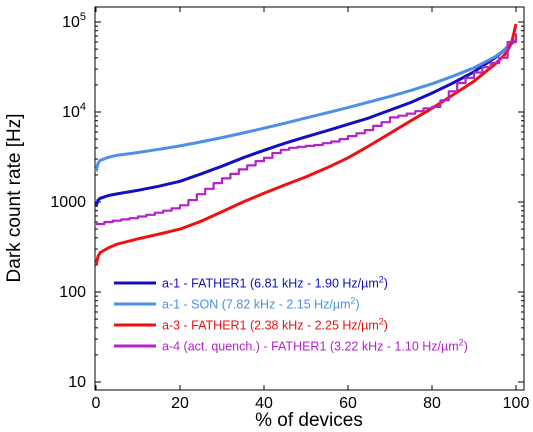 The image size is (533, 432). Describe the element at coordinates (74, 111) in the screenshot. I see `y-tick-label: 10⁴` at that location.